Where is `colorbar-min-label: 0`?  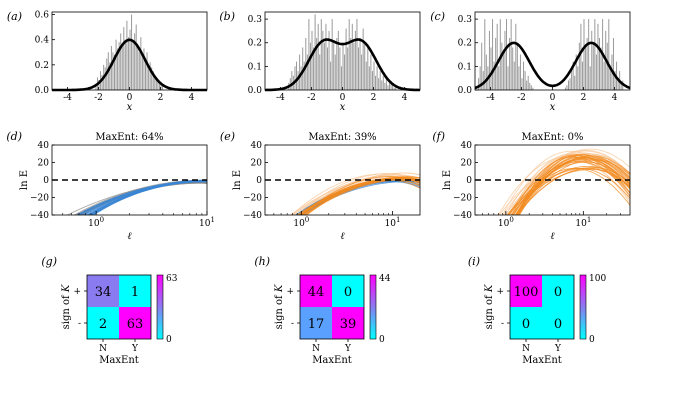
colorbar-min-label: 0 is located at coordinates (382, 340).